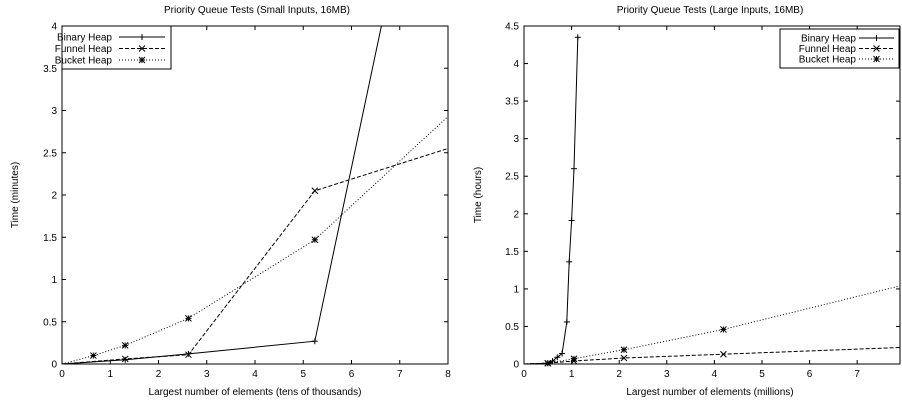  Describe the element at coordinates (512, 27) in the screenshot. I see `y-tick-label: 4.5` at that location.